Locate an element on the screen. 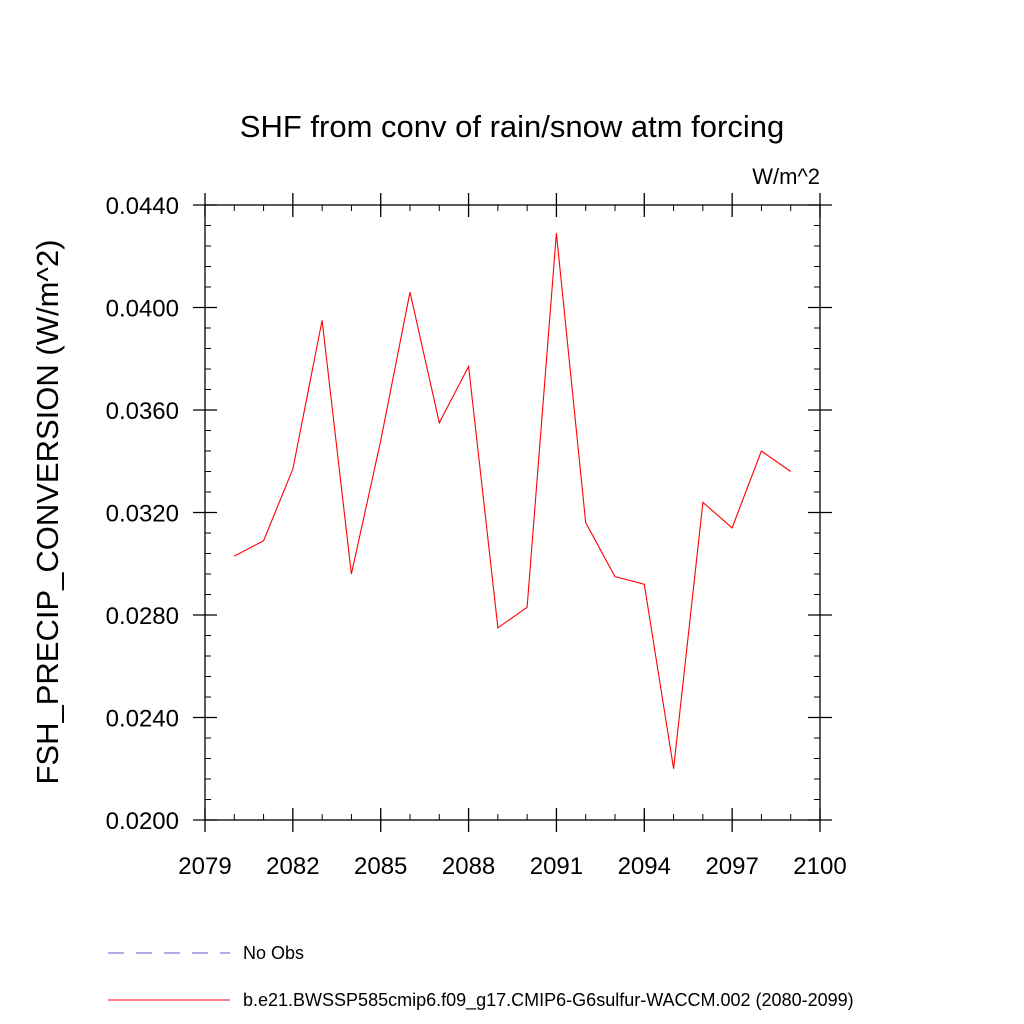 This screenshot has height=1024, width=1024. x-tick-label: 2079 is located at coordinates (204, 866).